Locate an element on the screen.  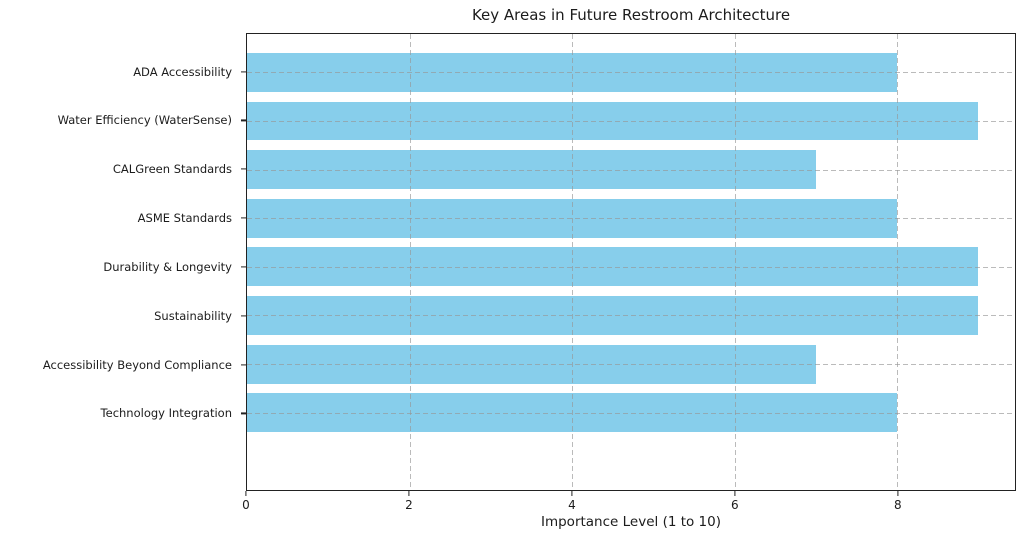
x-tick-label: 8 is located at coordinates (898, 505).